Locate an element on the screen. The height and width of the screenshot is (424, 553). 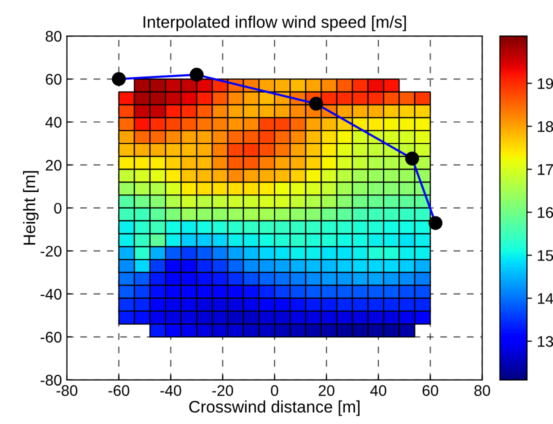
x-tick-label: 0 is located at coordinates (274, 390).